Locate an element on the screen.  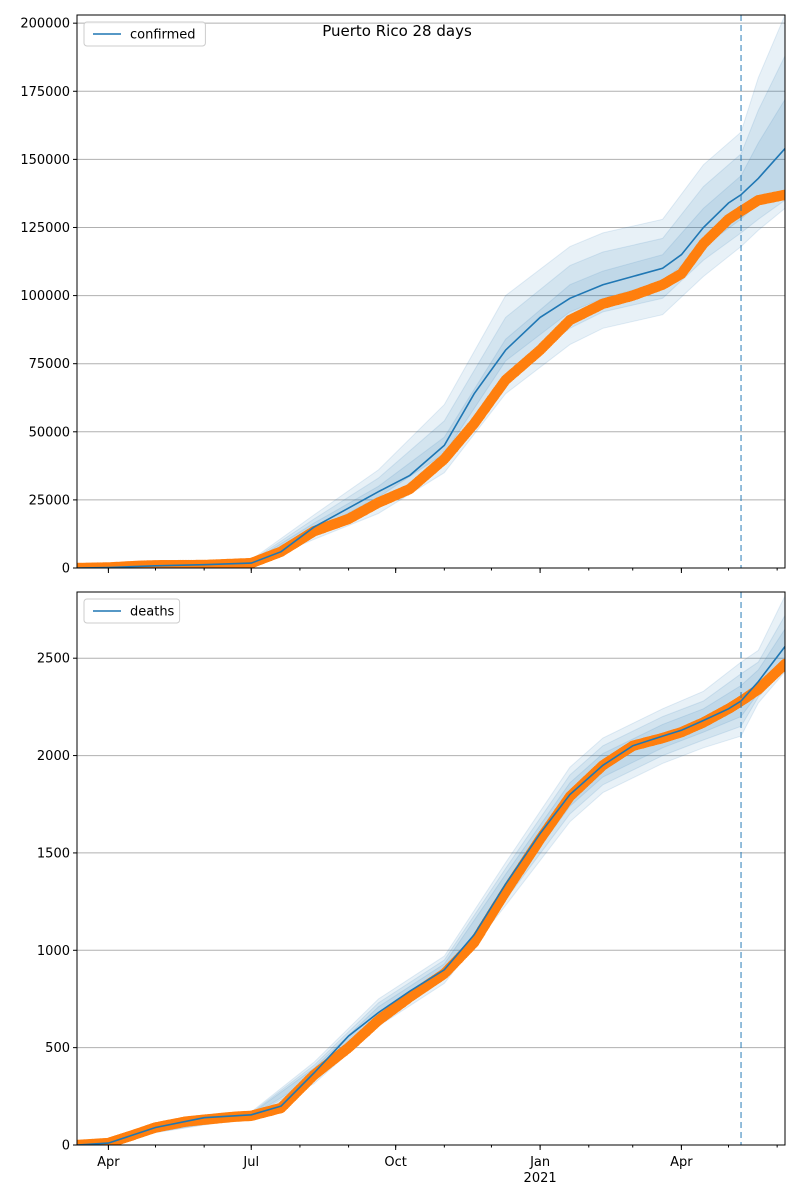
figure-title: Puerto Rico 28 days is located at coordinates (397, 31).